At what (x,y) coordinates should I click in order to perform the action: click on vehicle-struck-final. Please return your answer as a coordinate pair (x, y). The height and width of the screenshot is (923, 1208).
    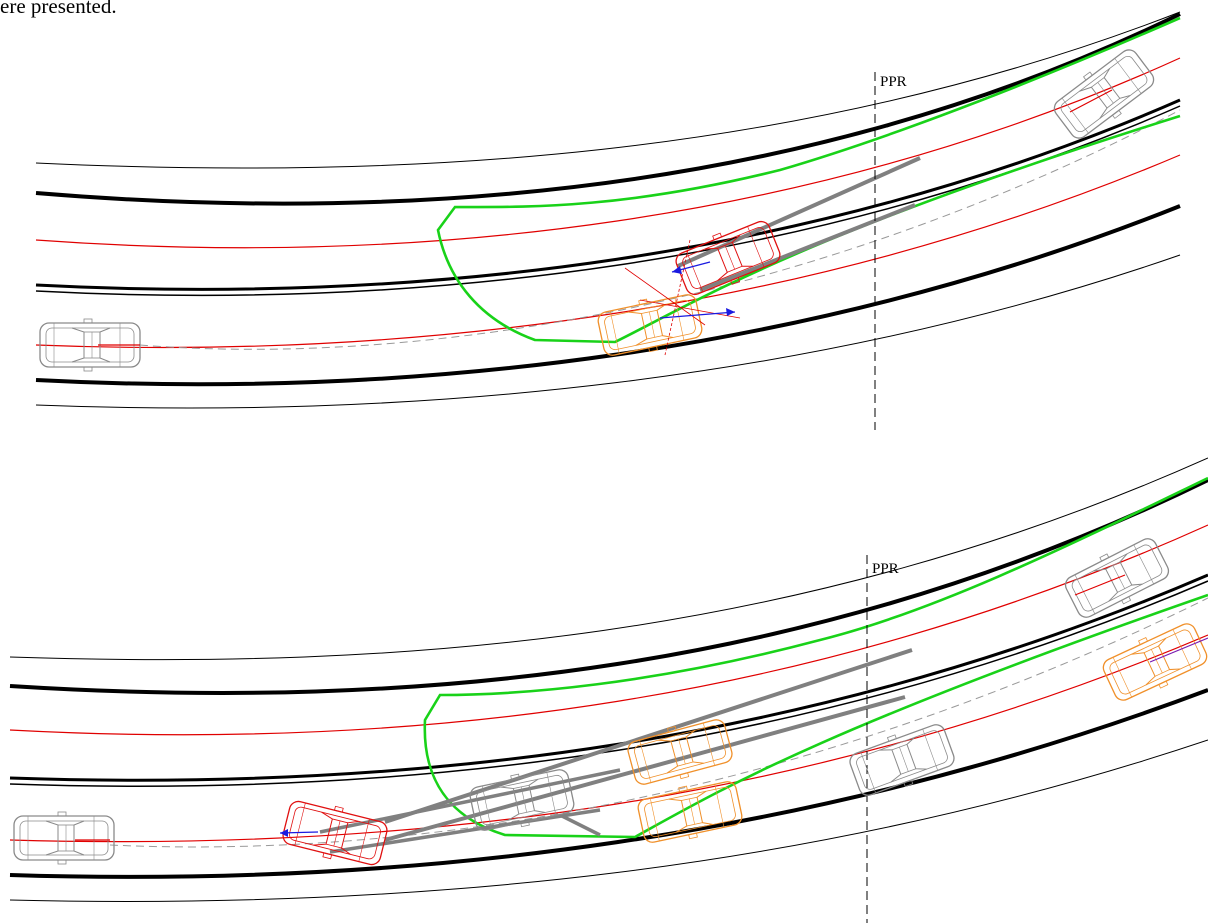
    Looking at the image, I should click on (1153, 662).